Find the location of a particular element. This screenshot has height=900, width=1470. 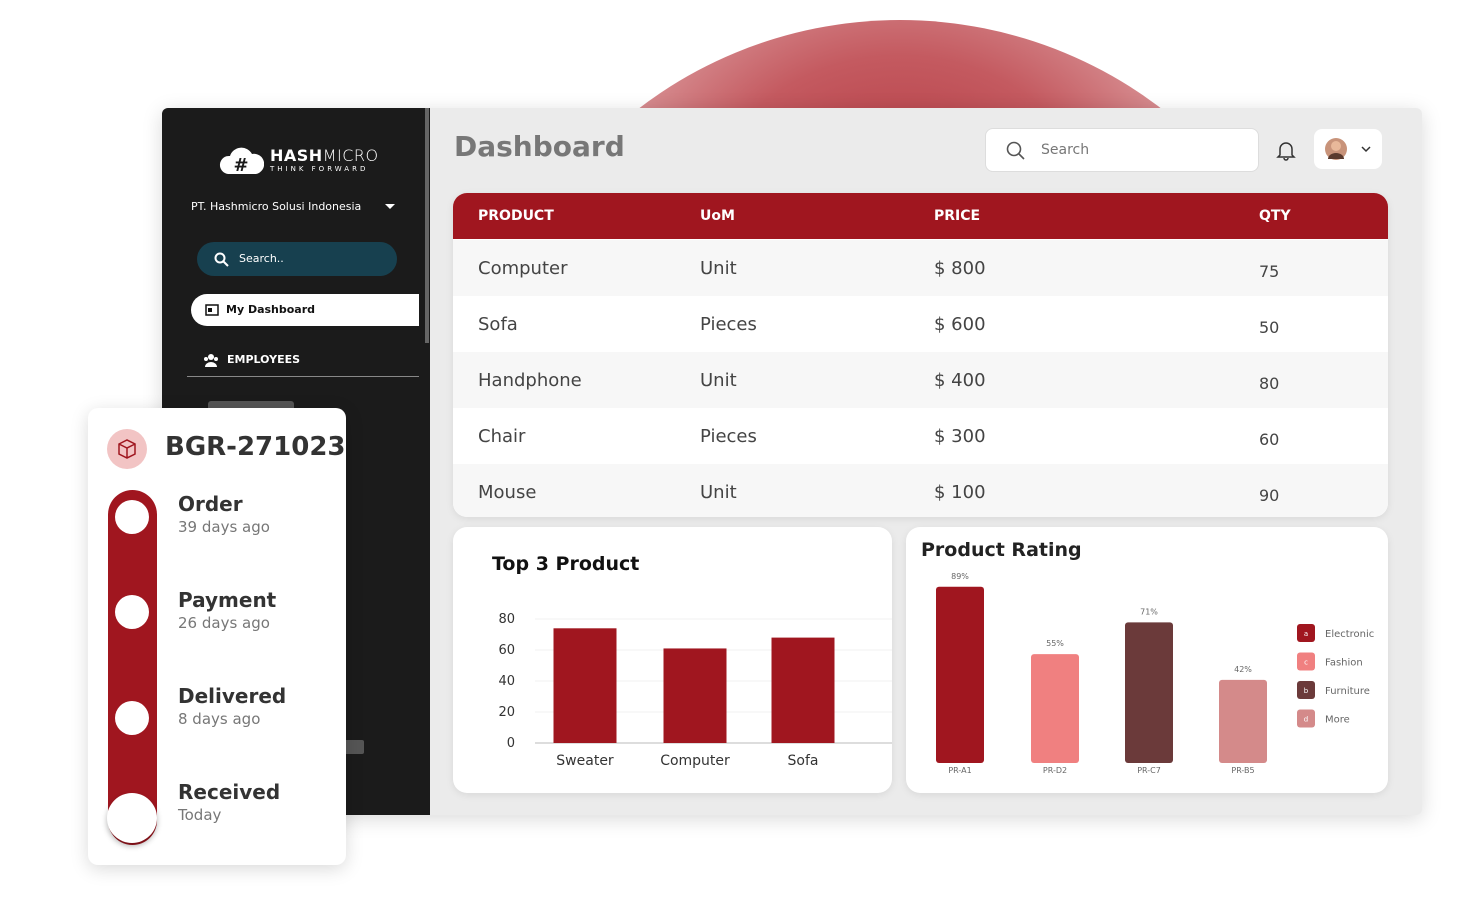

y-tick-label: 60 is located at coordinates (506, 650).